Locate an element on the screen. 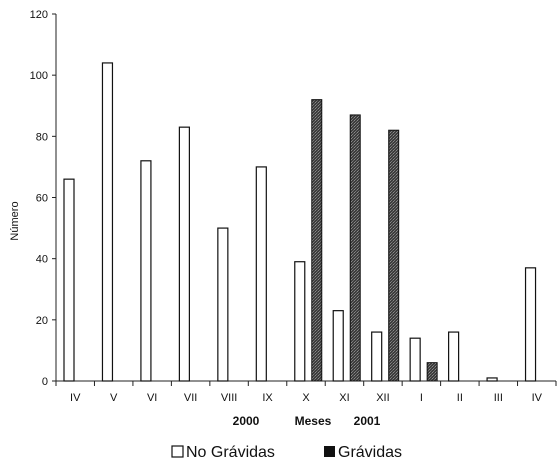 The image size is (559, 465). x-tick-label: VI is located at coordinates (152, 398).